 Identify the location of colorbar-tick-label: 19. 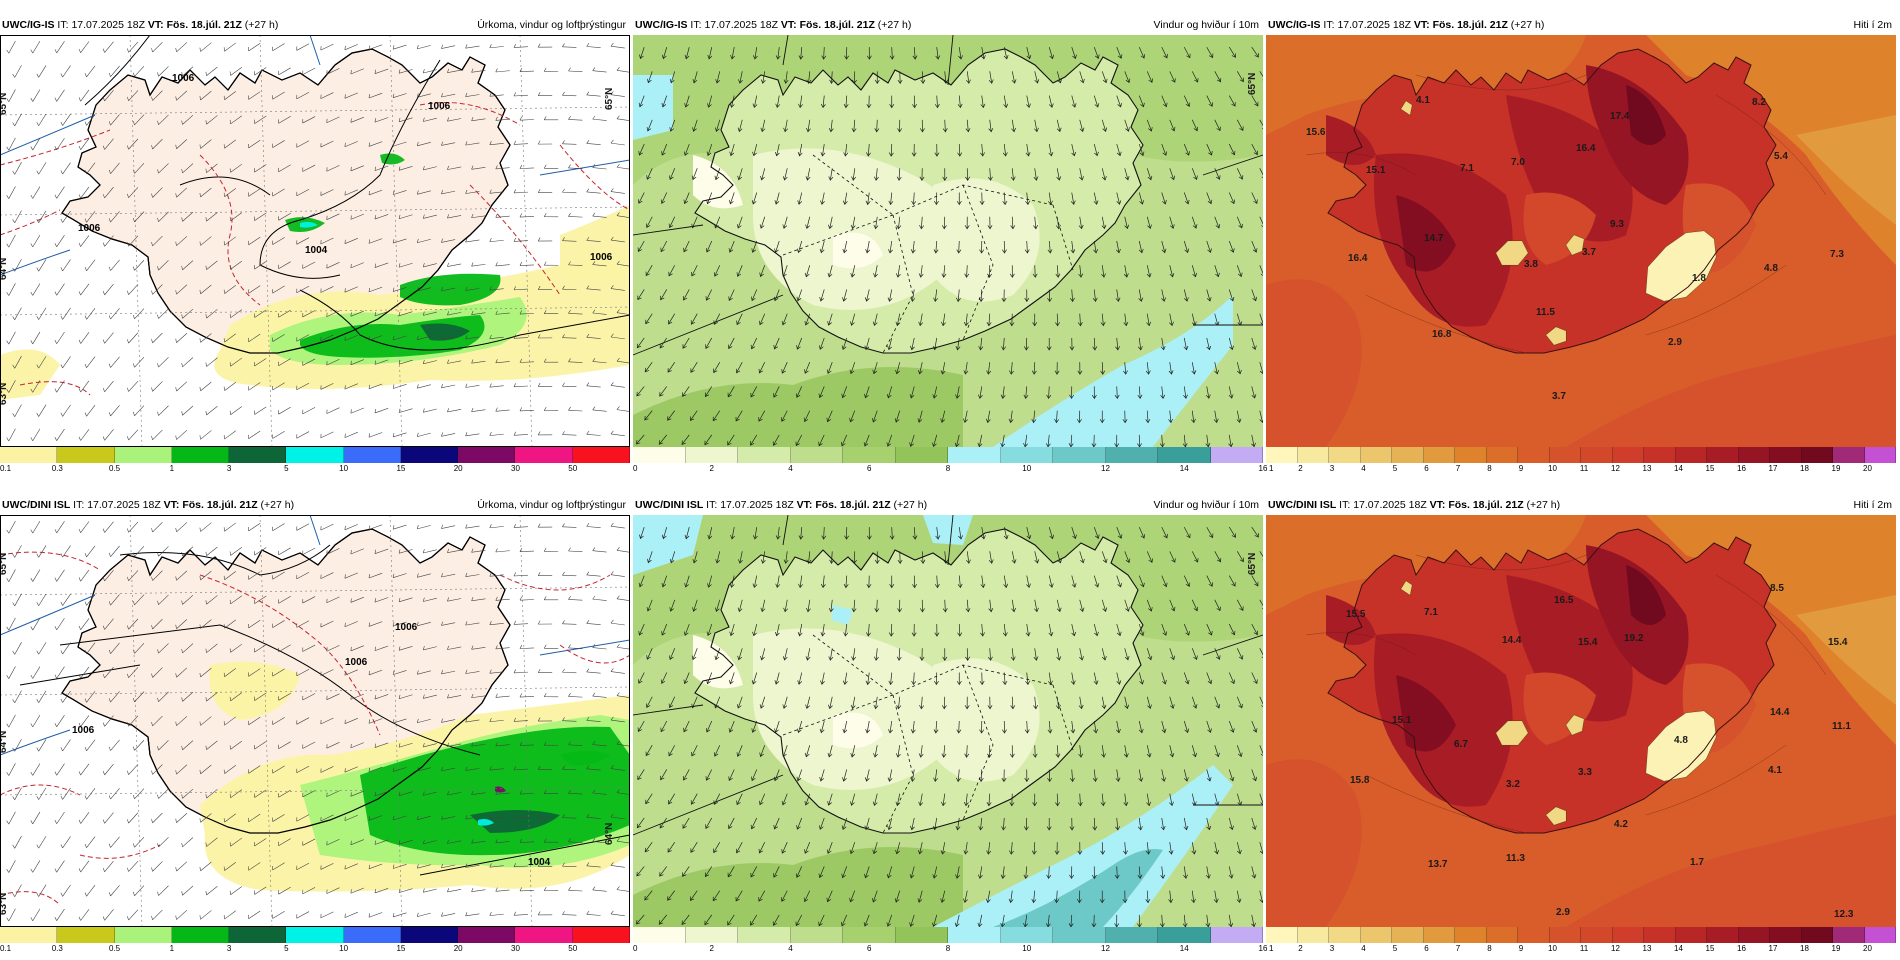
(1836, 948).